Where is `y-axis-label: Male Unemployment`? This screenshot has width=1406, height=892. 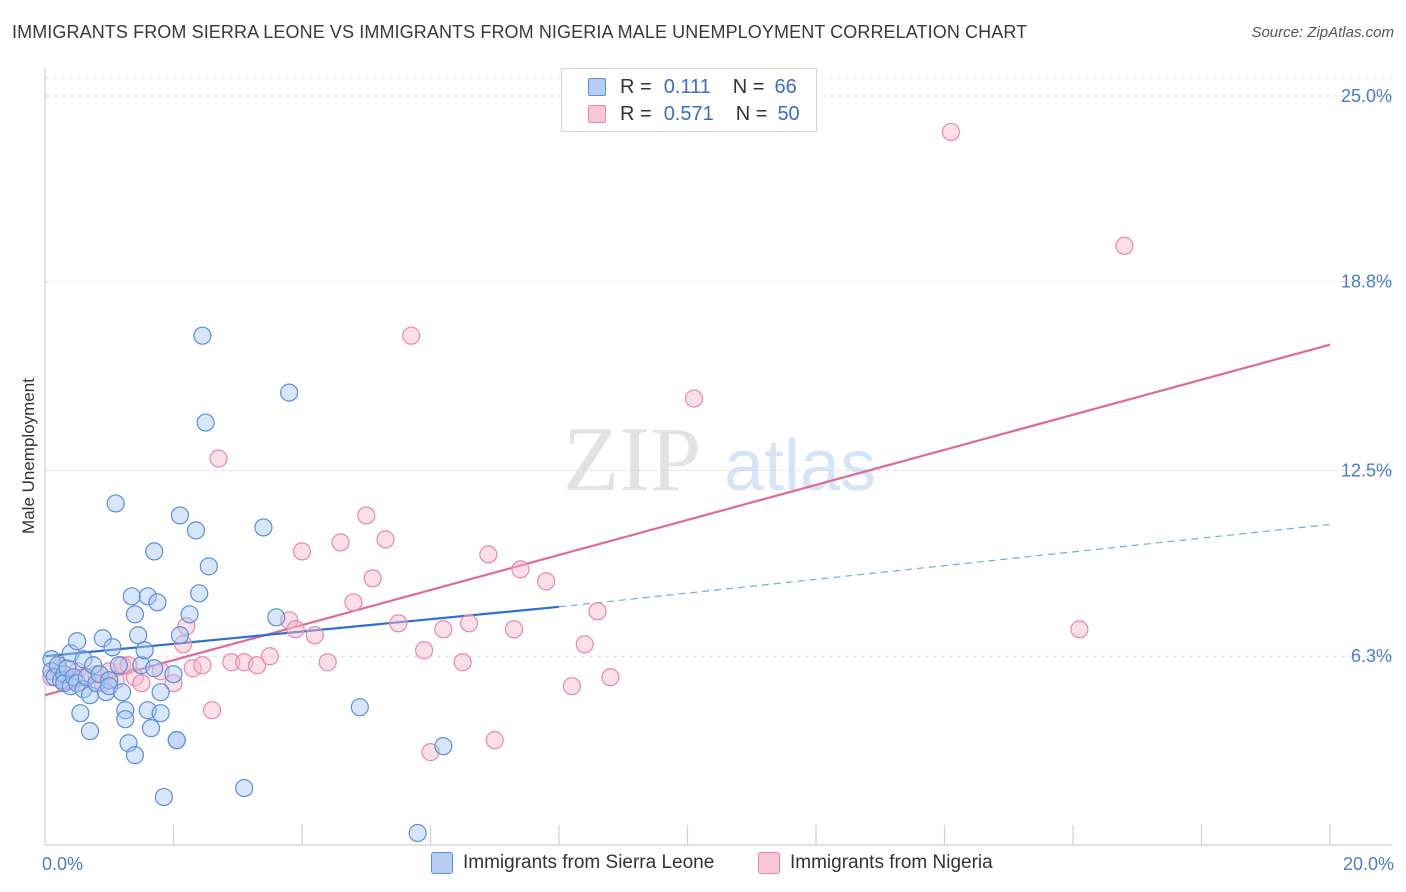
y-axis-label: Male Unemployment is located at coordinates (28, 456).